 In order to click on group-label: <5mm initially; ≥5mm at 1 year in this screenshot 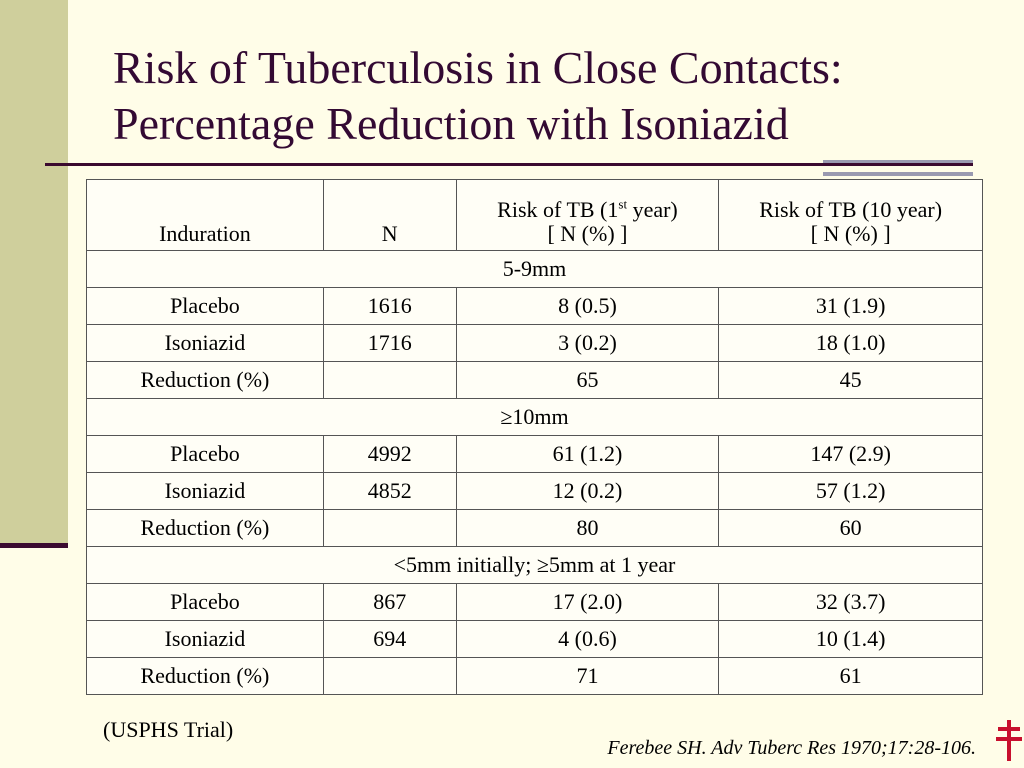, I will do `click(534, 565)`.